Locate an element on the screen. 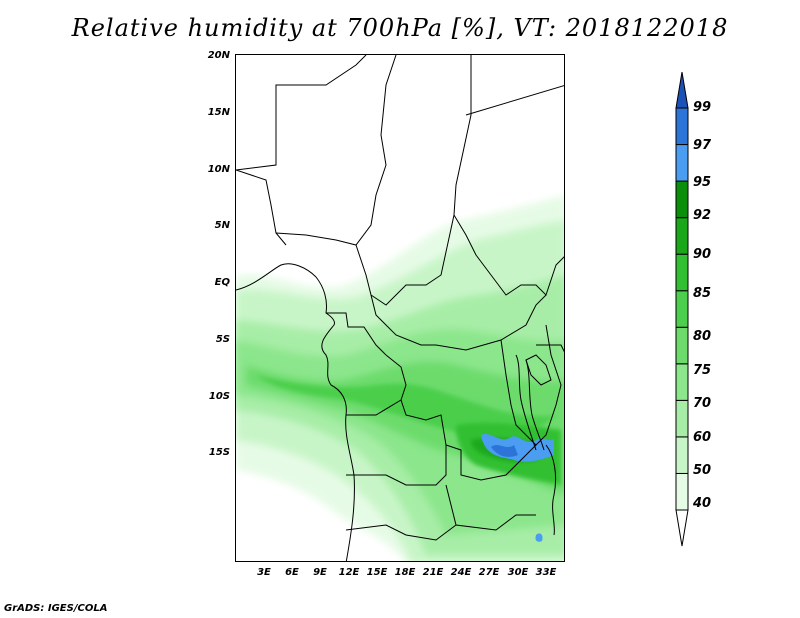 This screenshot has height=618, width=800. colorbar-label: 75 is located at coordinates (702, 370).